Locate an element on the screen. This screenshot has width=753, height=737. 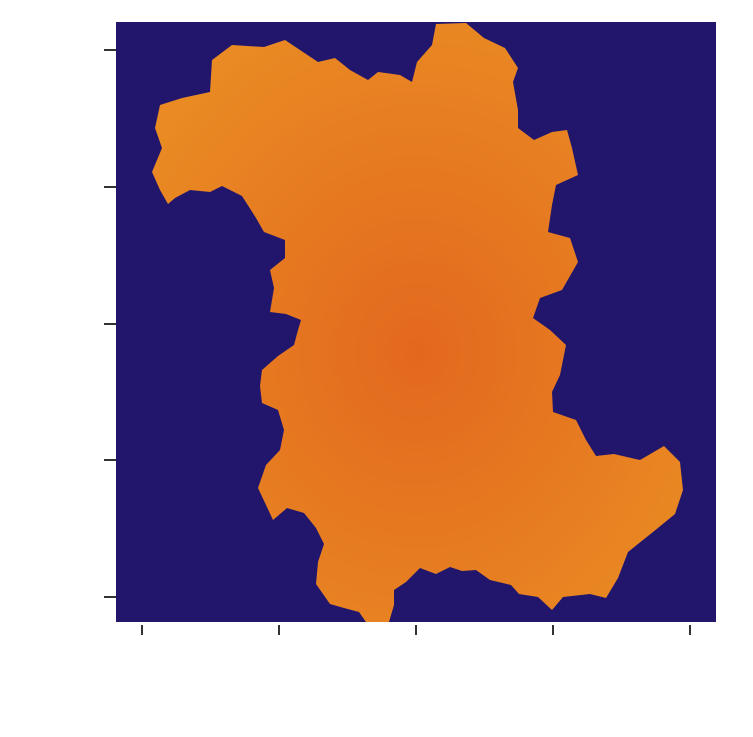
x-axis is located at coordinates (416, 630).